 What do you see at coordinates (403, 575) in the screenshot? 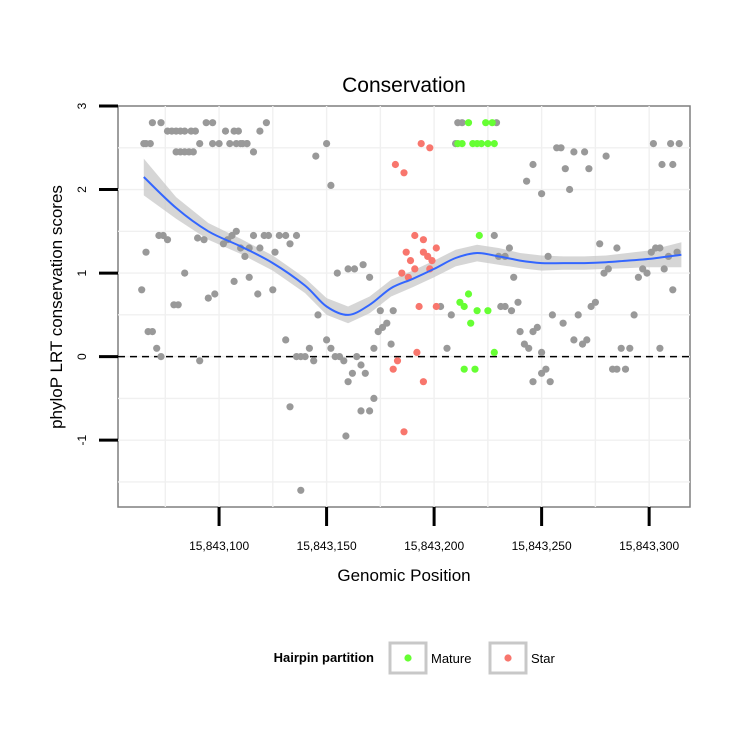
I see `x-axis-label: Genomic Position` at bounding box center [403, 575].